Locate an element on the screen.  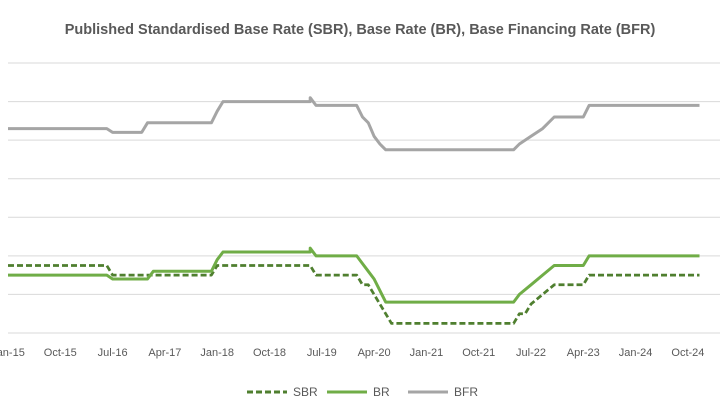
x-tick-label: Jul-22 is located at coordinates (531, 353).